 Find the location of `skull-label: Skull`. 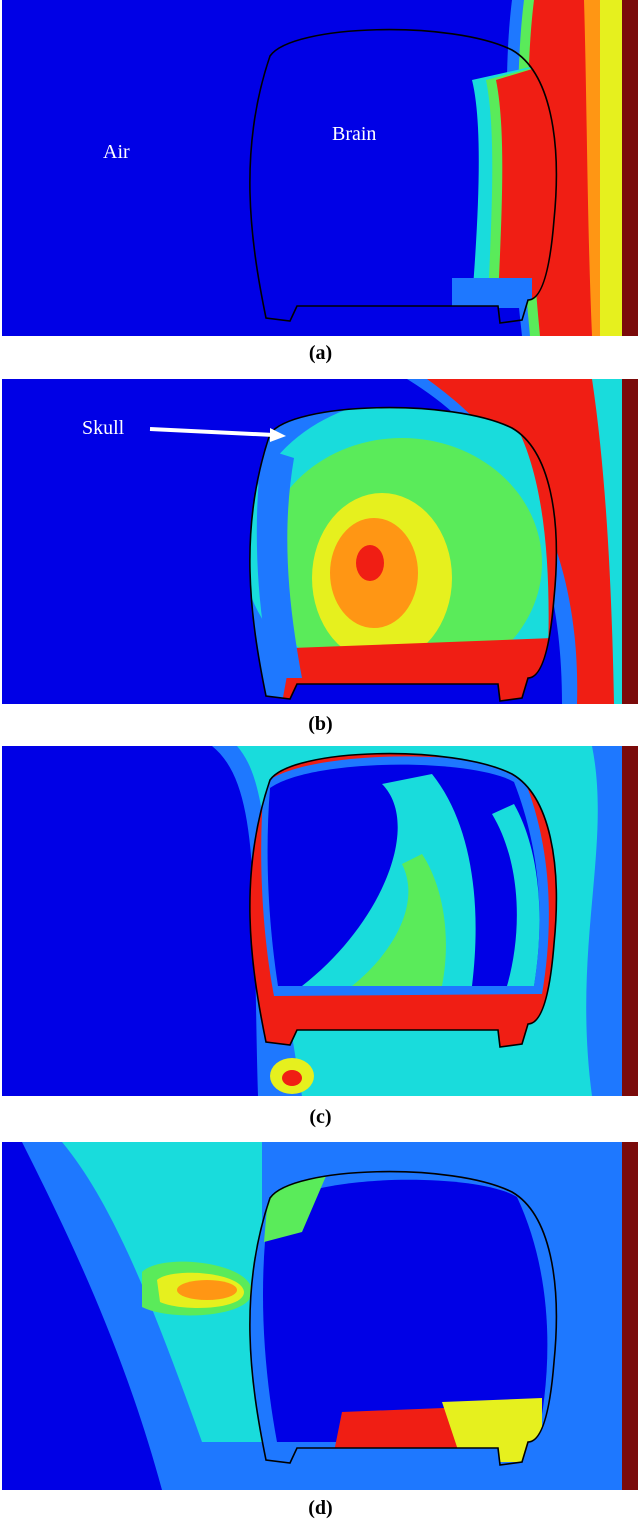

skull-label: Skull is located at coordinates (103, 428).